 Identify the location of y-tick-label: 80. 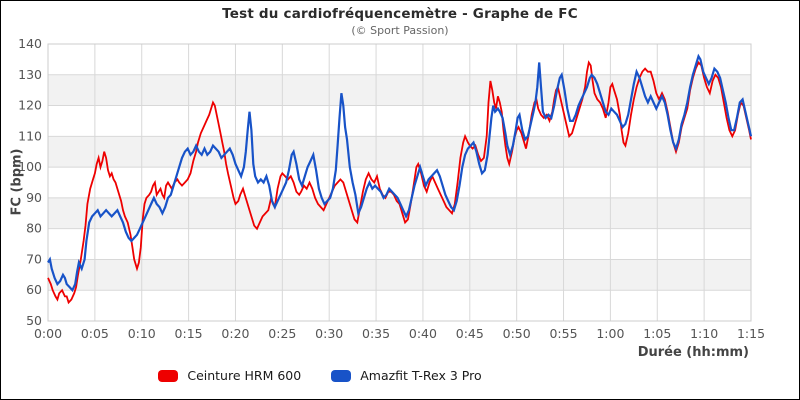
(34, 228).